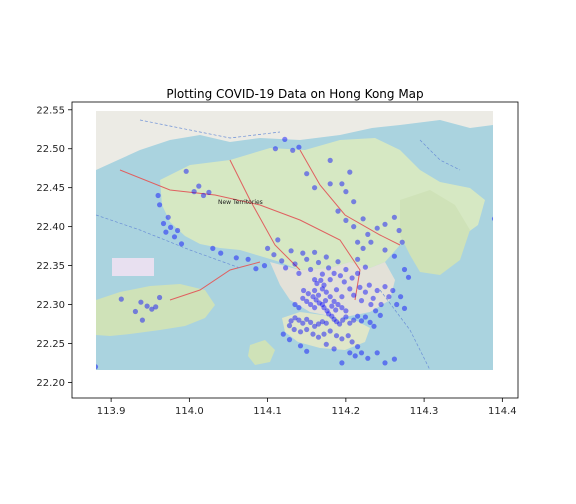 This screenshot has width=576, height=504. Describe the element at coordinates (50, 110) in the screenshot. I see `y-tick-label: 22.55` at that location.